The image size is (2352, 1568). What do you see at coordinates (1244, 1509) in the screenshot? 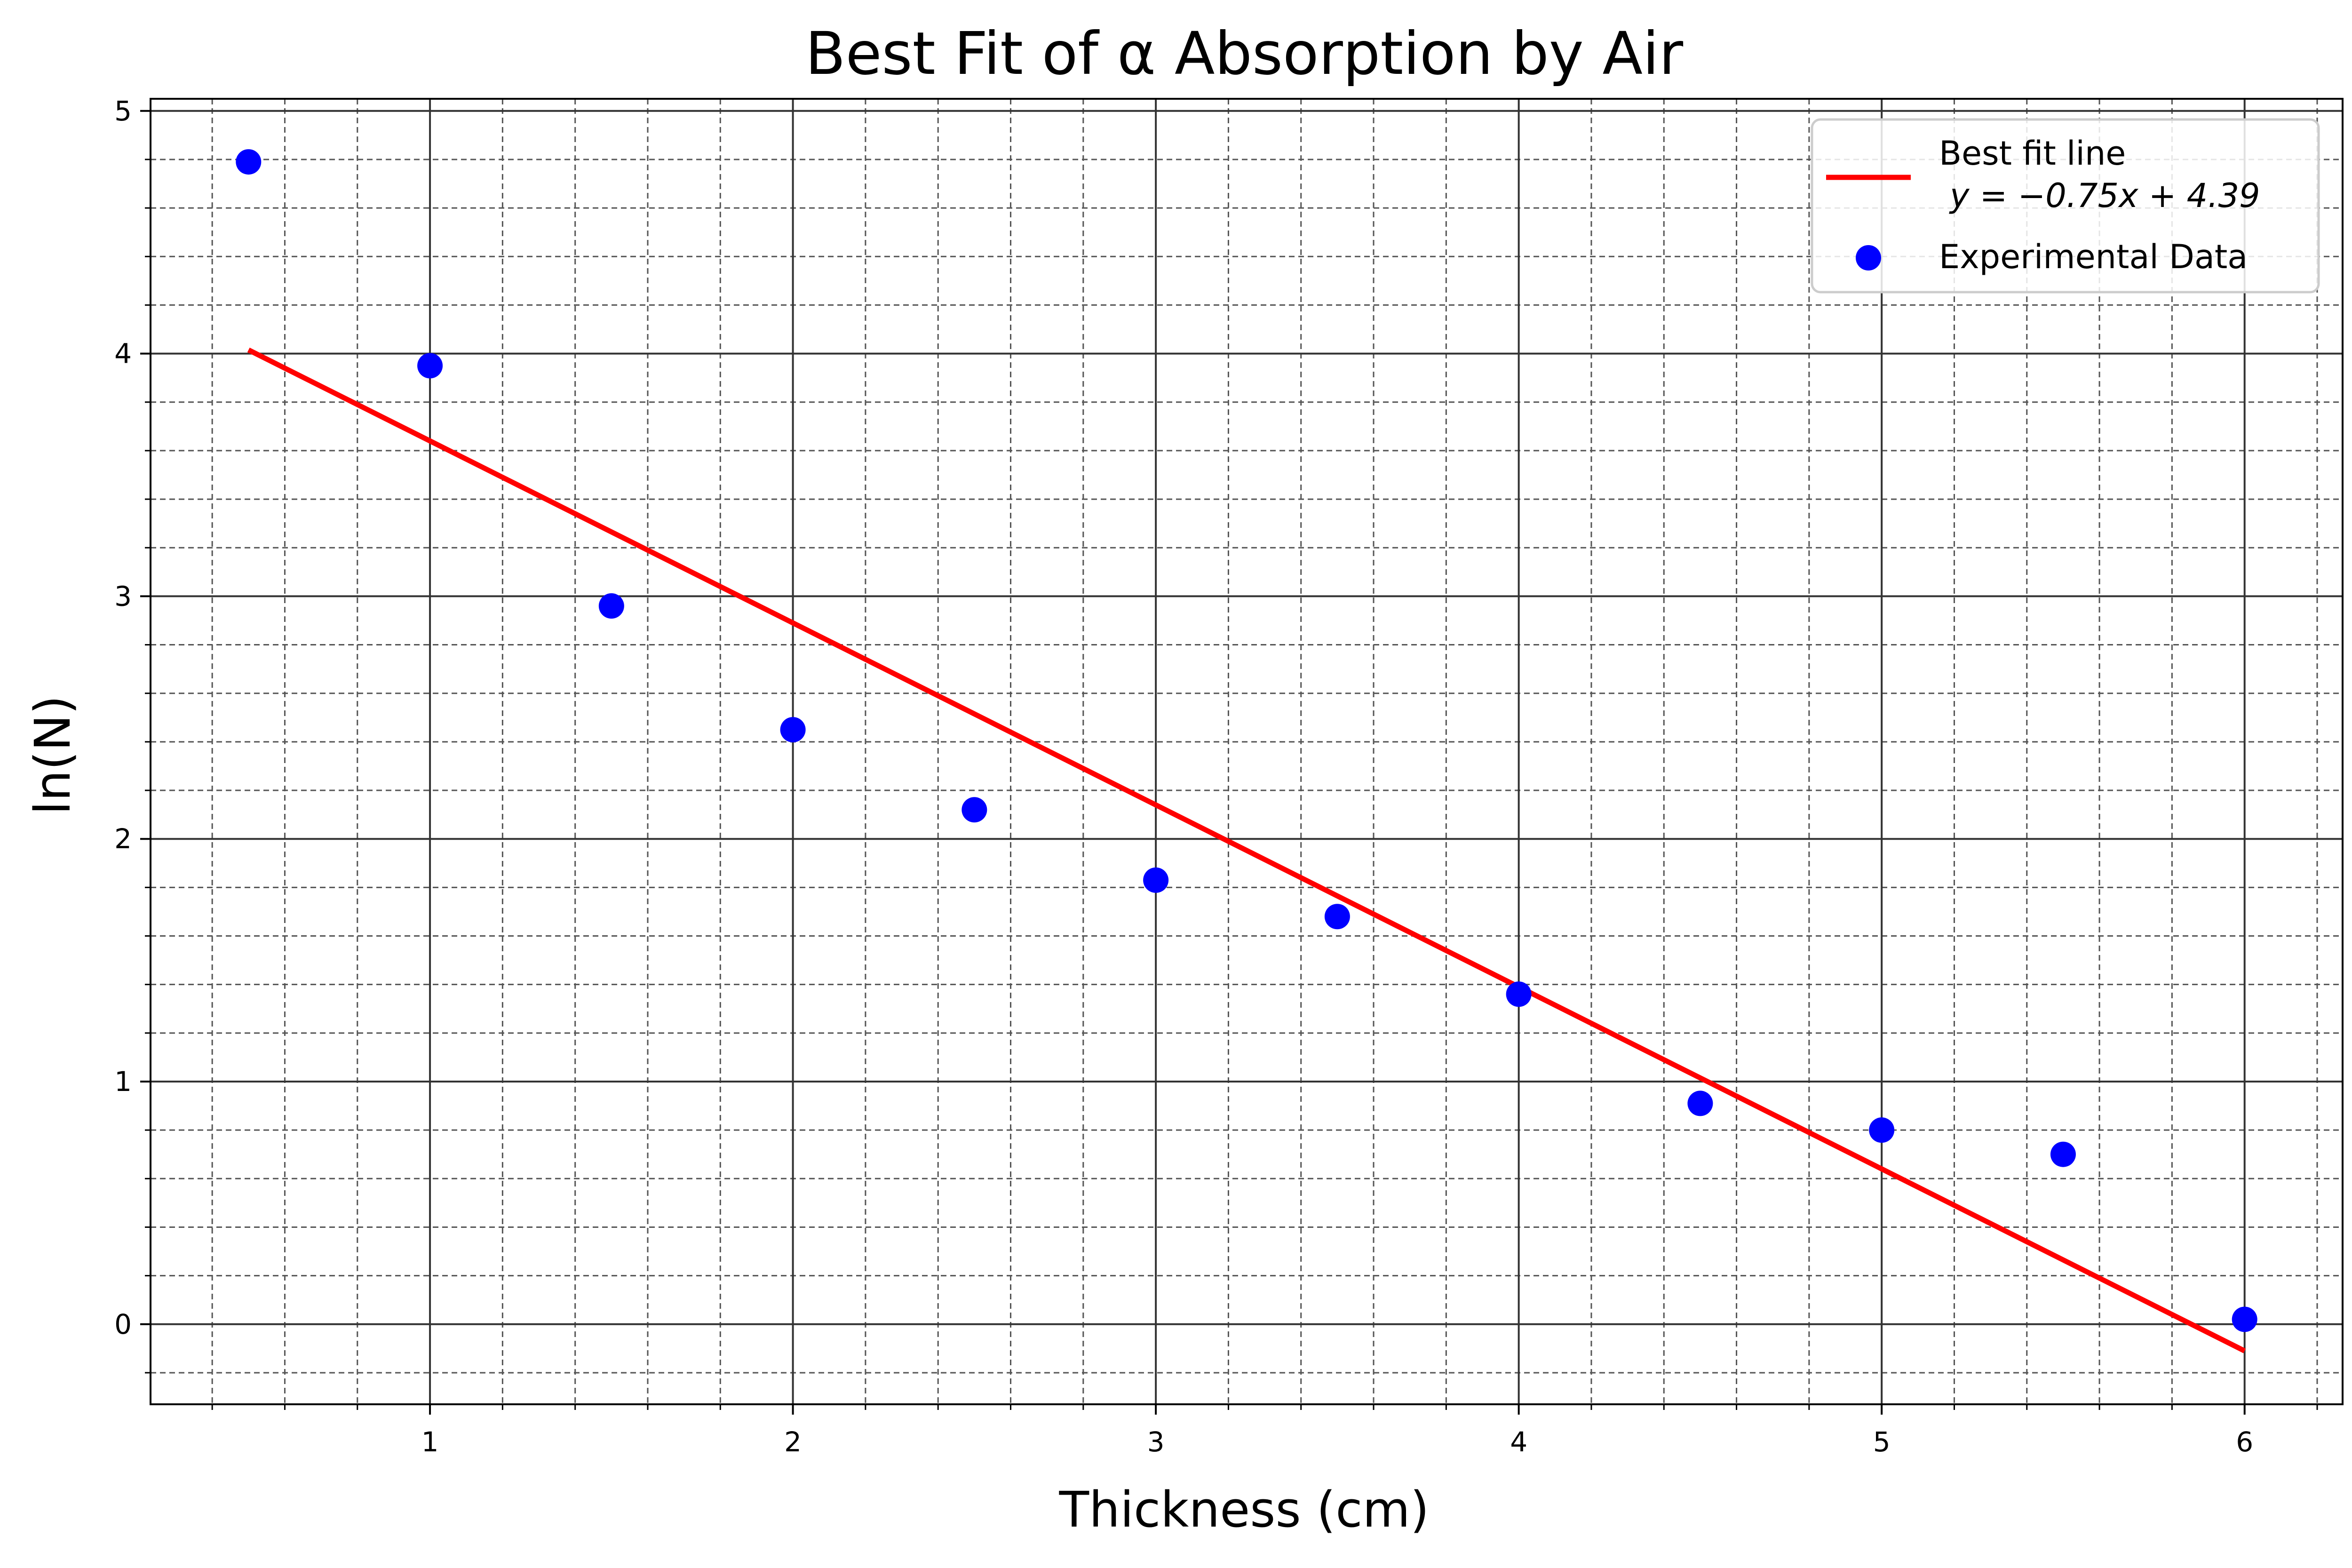
I see `x-axis-label: Thickness (cm)` at bounding box center [1244, 1509].